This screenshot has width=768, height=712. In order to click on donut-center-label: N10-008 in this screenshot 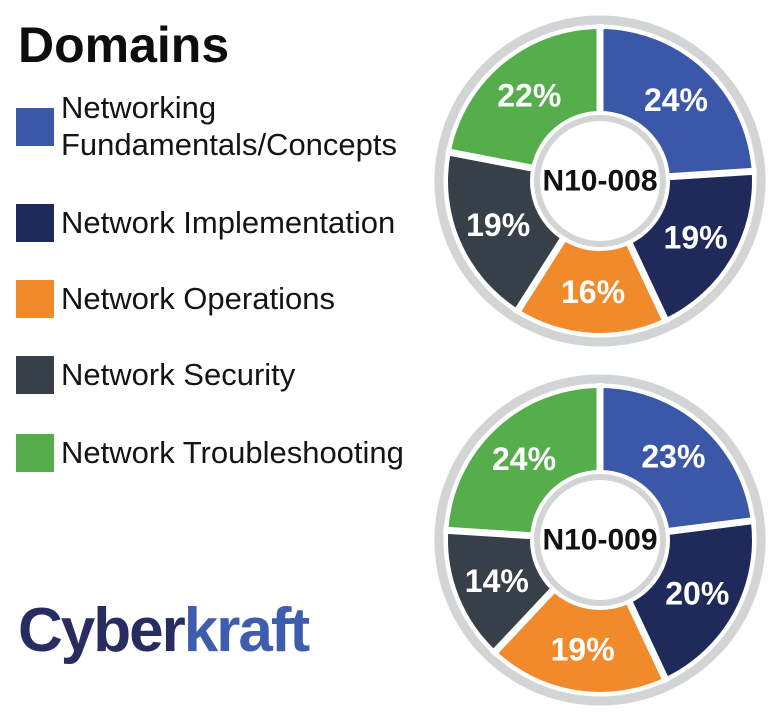, I will do `click(599, 181)`.